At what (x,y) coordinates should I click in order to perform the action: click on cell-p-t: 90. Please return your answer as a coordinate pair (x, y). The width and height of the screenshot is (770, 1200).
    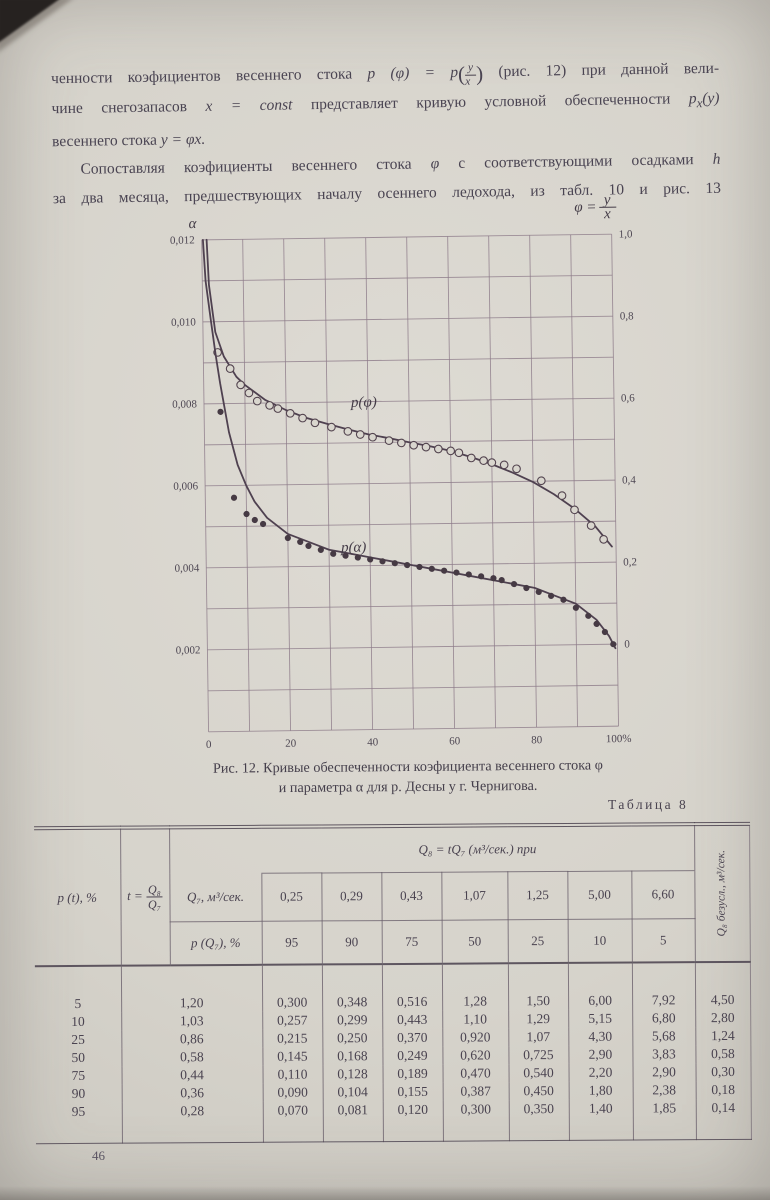
    Looking at the image, I should click on (78, 1094).